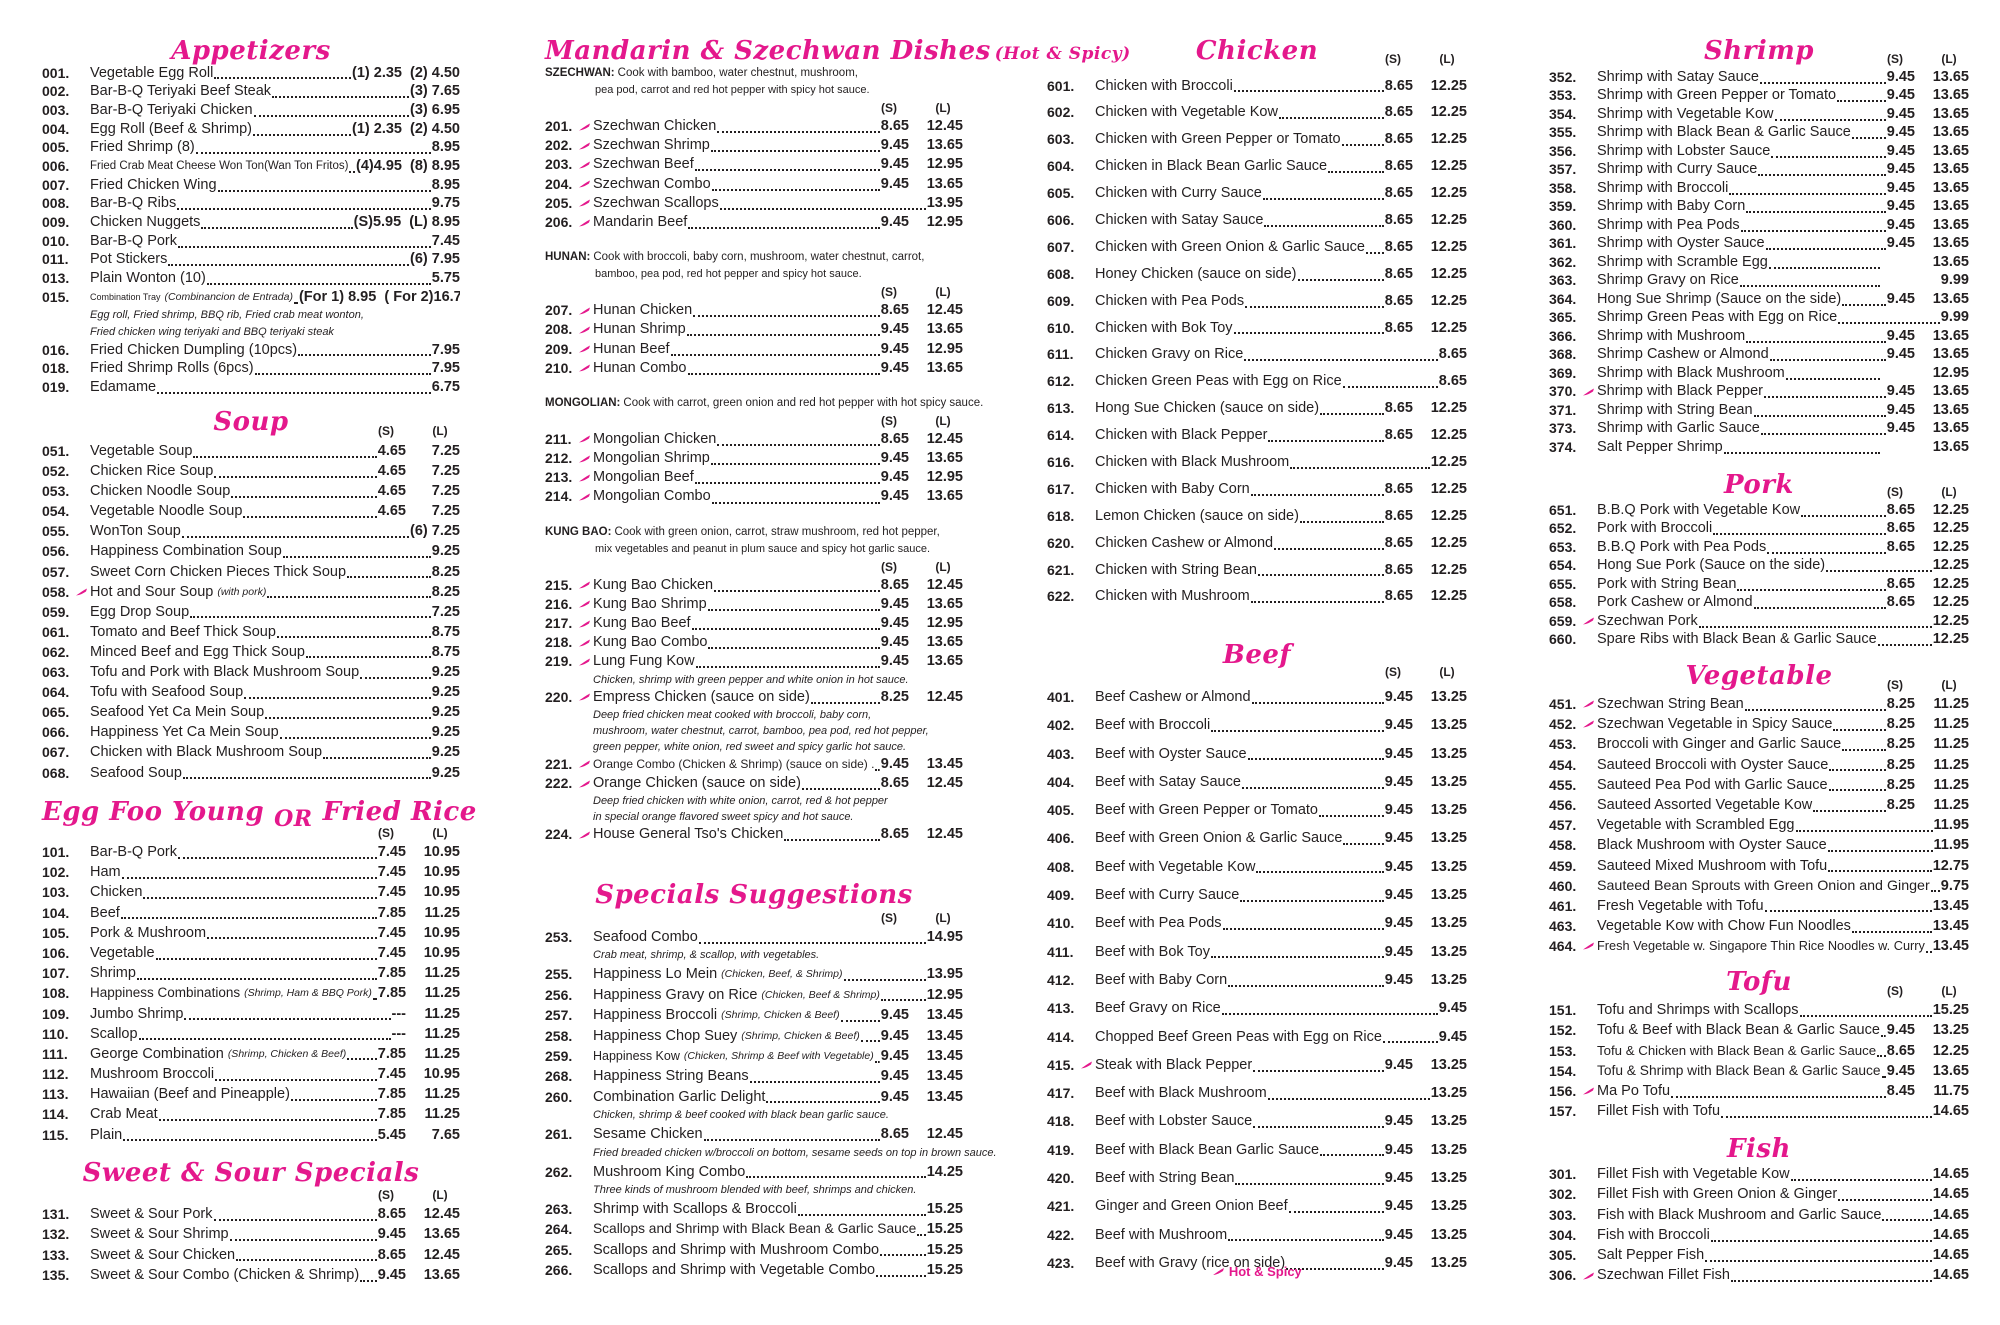 This screenshot has width=2000, height=1325. What do you see at coordinates (441, 1074) in the screenshot?
I see `price-large: 10.95` at bounding box center [441, 1074].